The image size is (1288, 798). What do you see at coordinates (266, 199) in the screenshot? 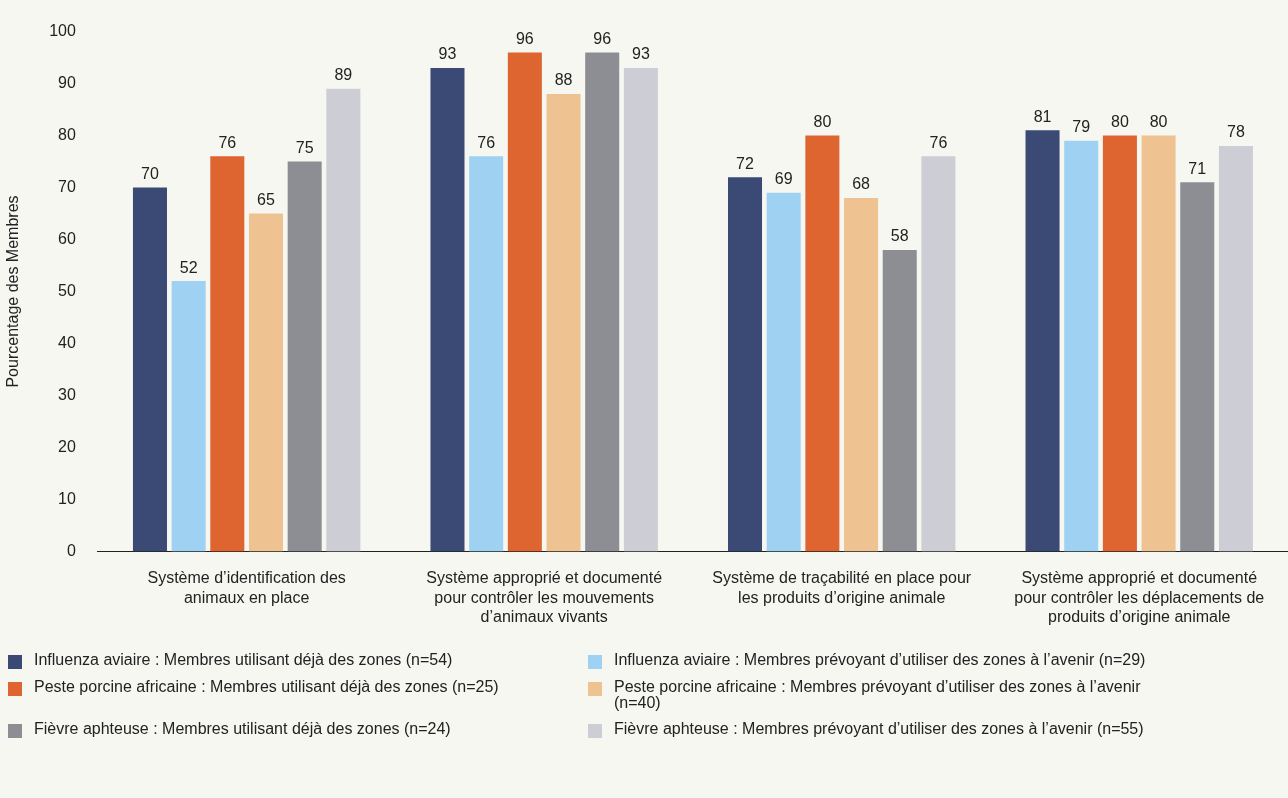
I see `data-label: 65` at bounding box center [266, 199].